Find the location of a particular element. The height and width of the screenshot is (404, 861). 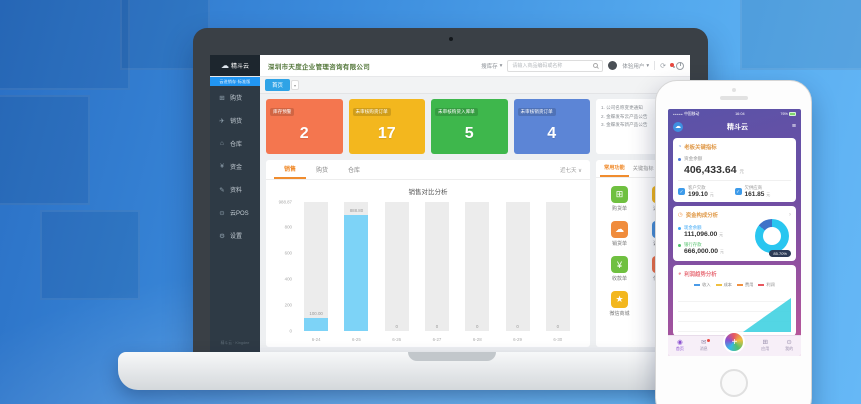

bank-value: 666,000.00 is located at coordinates (701, 251).